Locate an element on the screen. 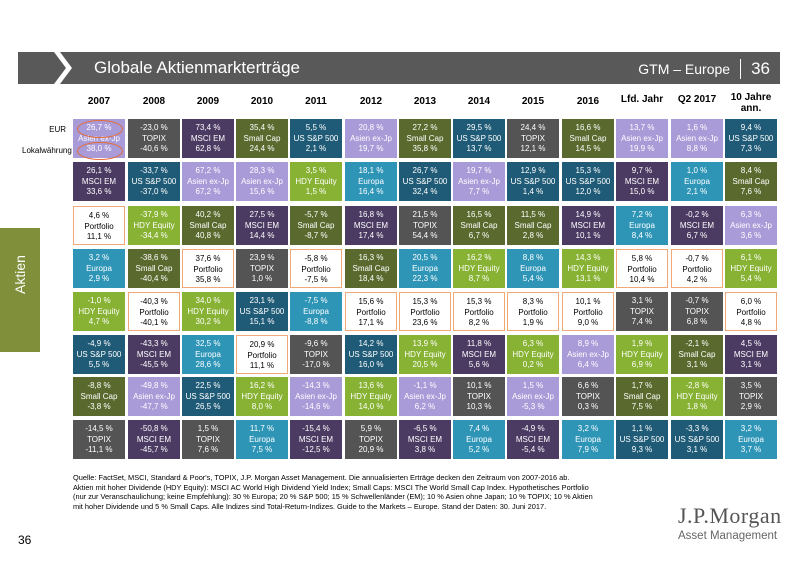 Image resolution: width=800 pixels, height=565 pixels. side-label: Aktien is located at coordinates (20, 274).